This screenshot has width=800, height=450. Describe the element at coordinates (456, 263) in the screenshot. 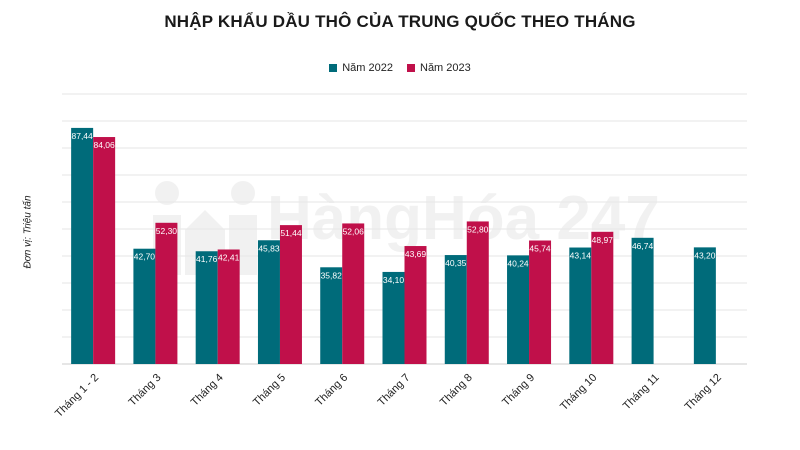

I see `data-label-2022: 40,35` at that location.